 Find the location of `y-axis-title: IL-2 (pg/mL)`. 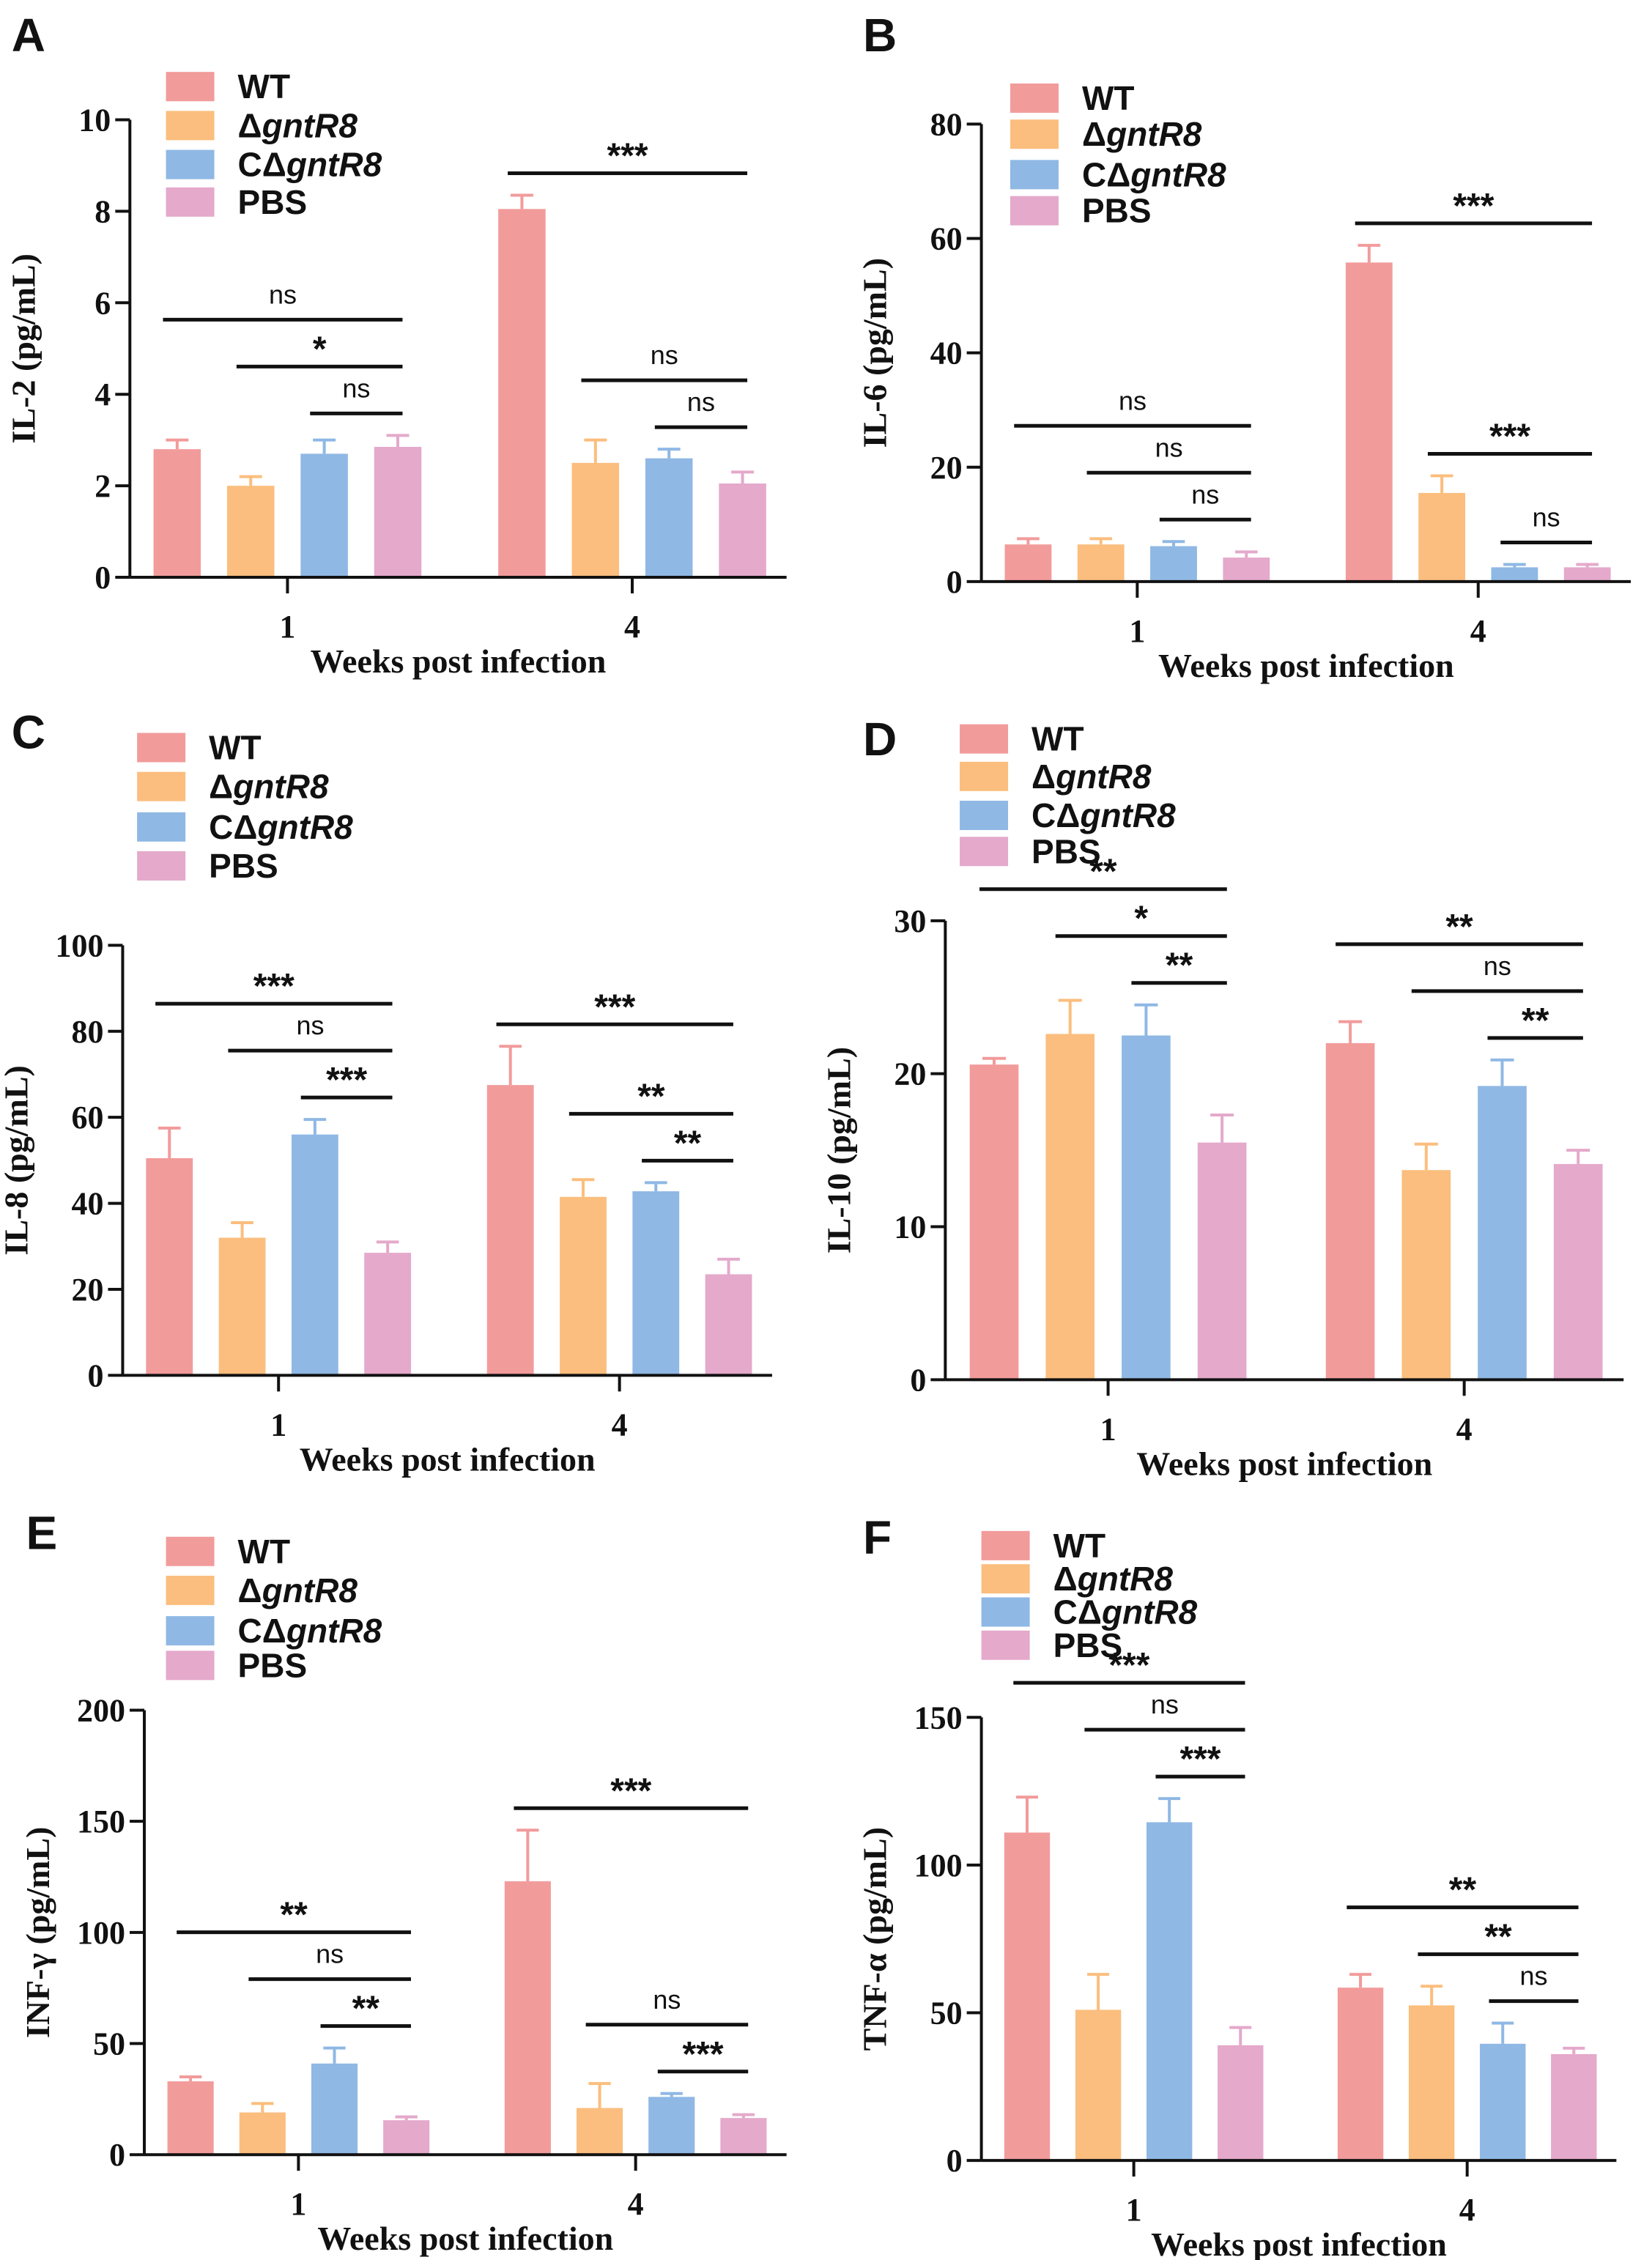

y-axis-title: IL-2 (pg/mL) is located at coordinates (23, 348).